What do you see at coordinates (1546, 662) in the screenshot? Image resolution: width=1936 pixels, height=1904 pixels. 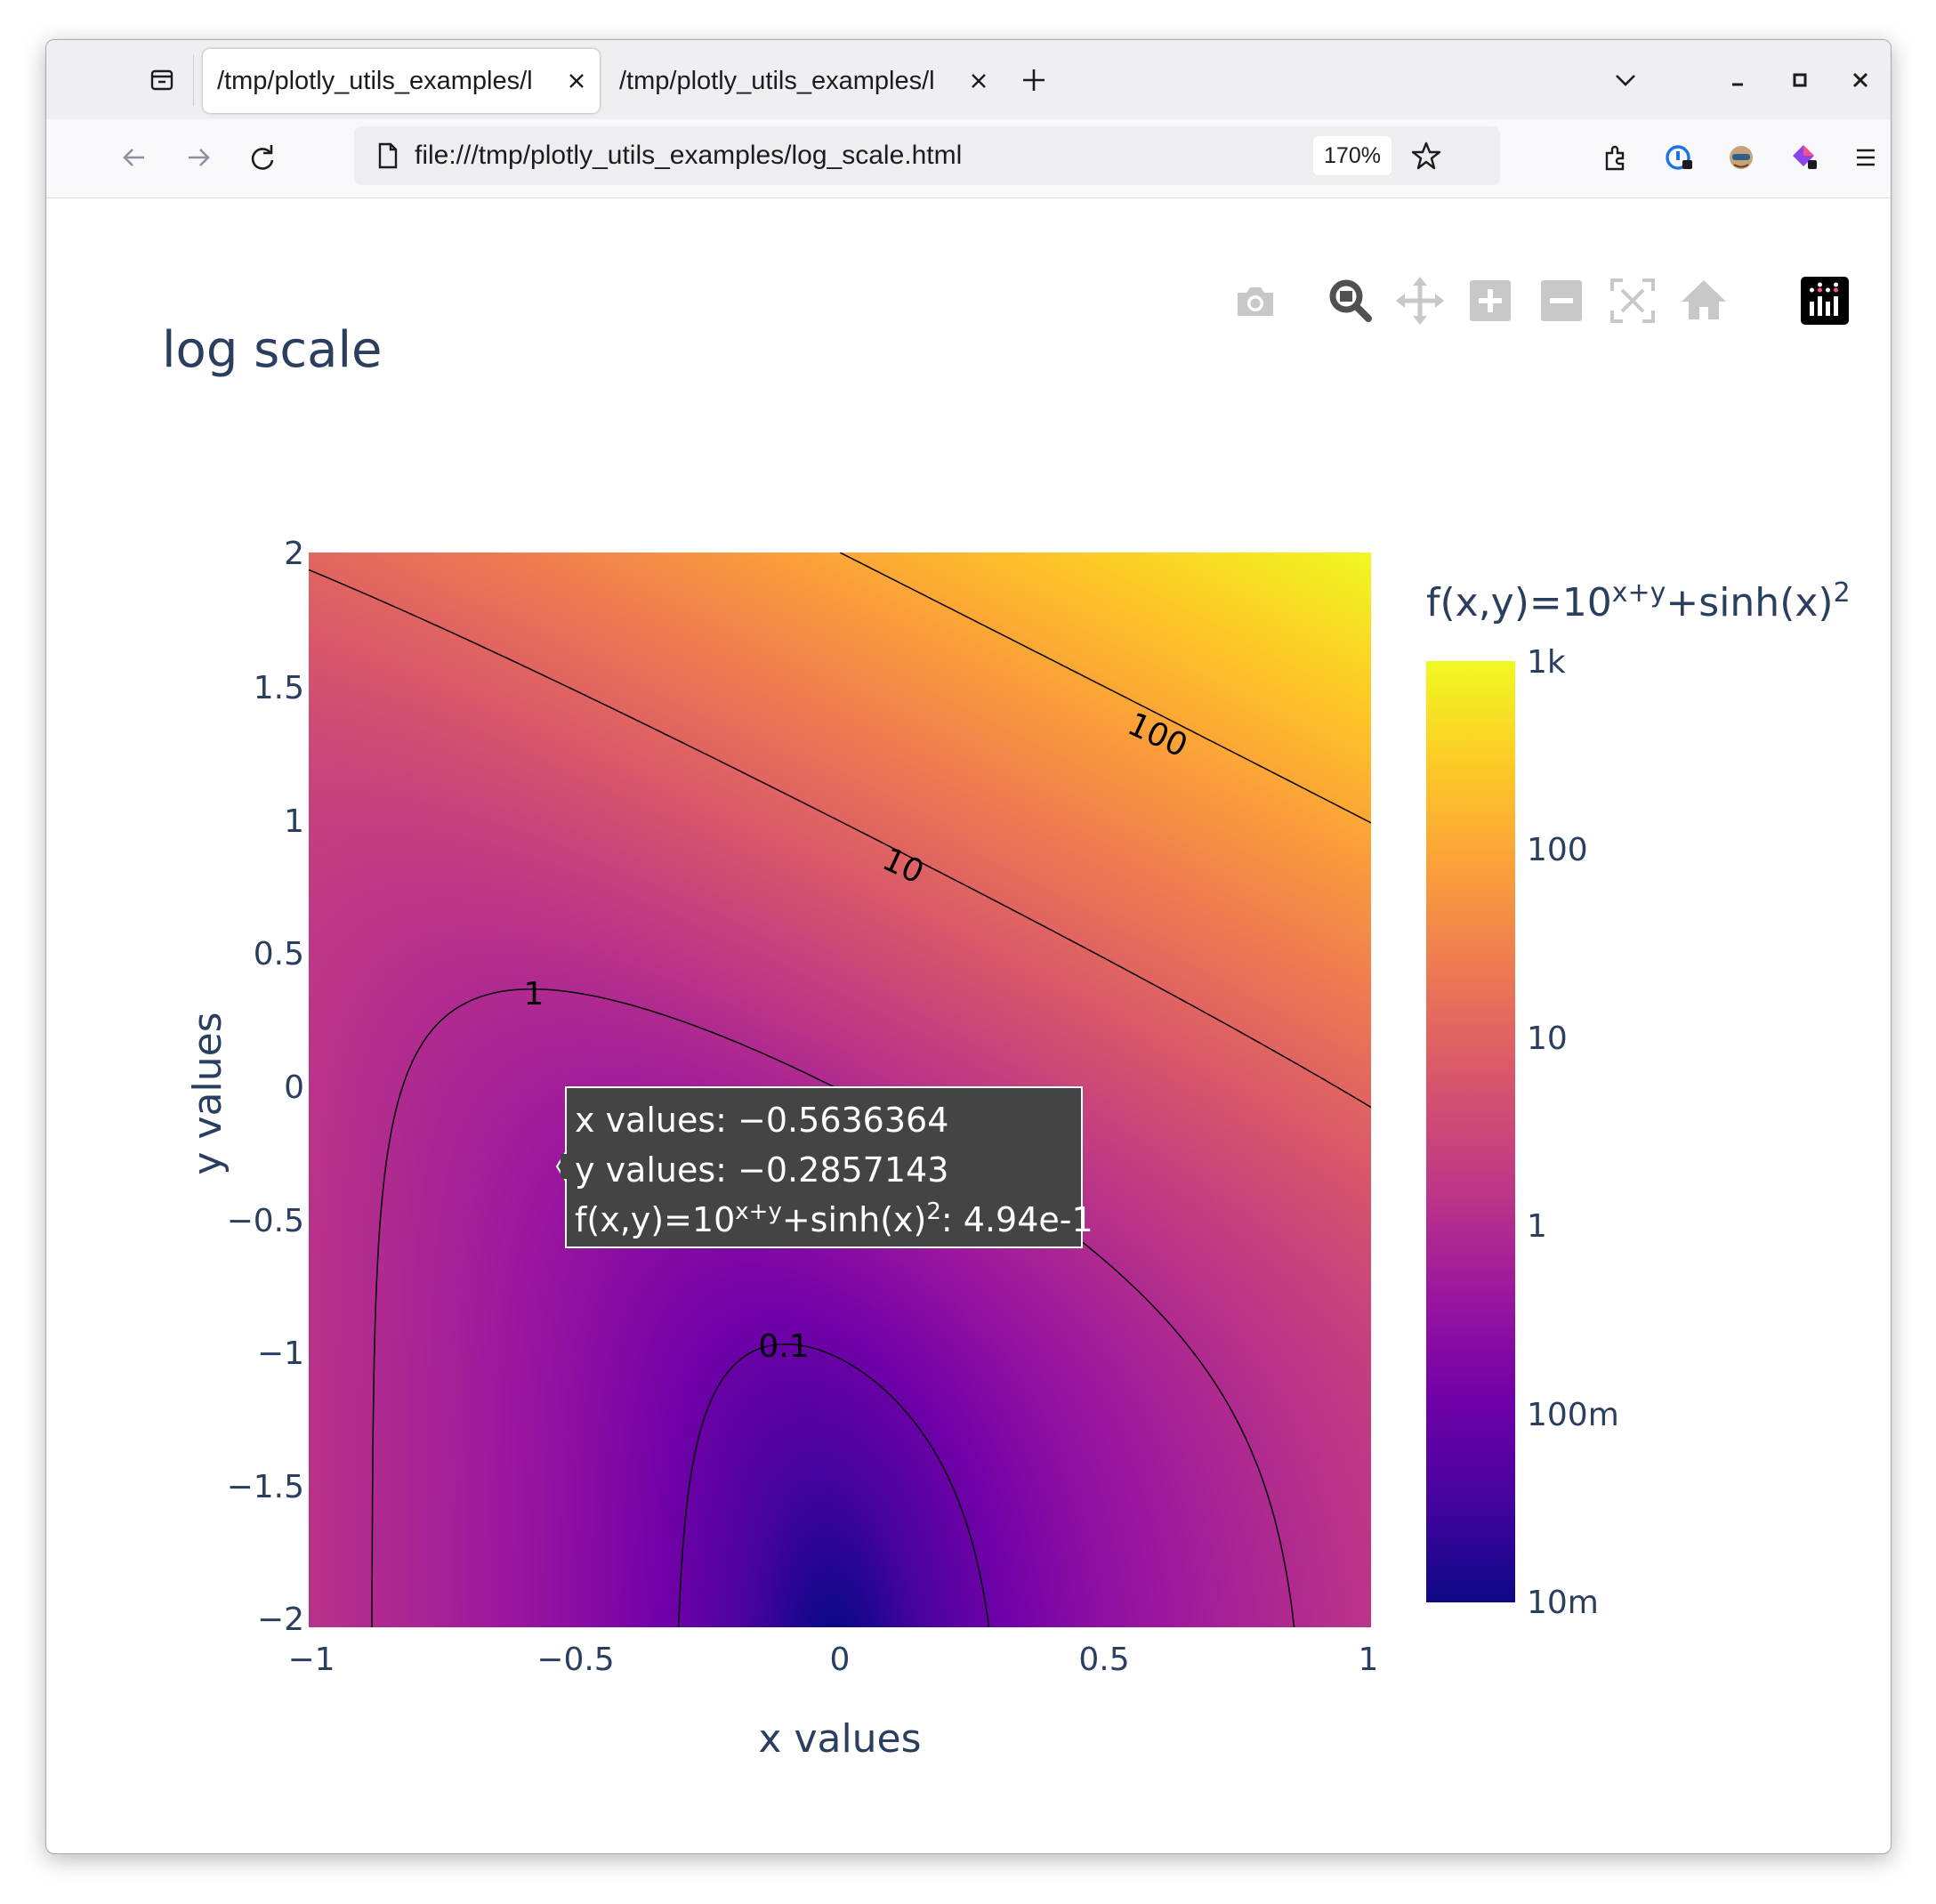 I see `colorbar-tick: 1k` at bounding box center [1546, 662].